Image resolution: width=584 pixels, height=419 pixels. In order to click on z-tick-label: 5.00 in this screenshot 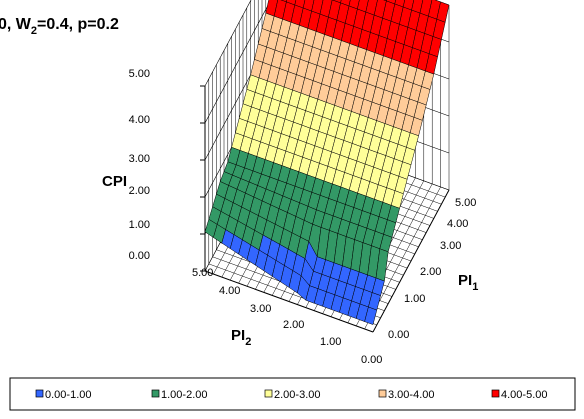, I will do `click(139, 74)`.